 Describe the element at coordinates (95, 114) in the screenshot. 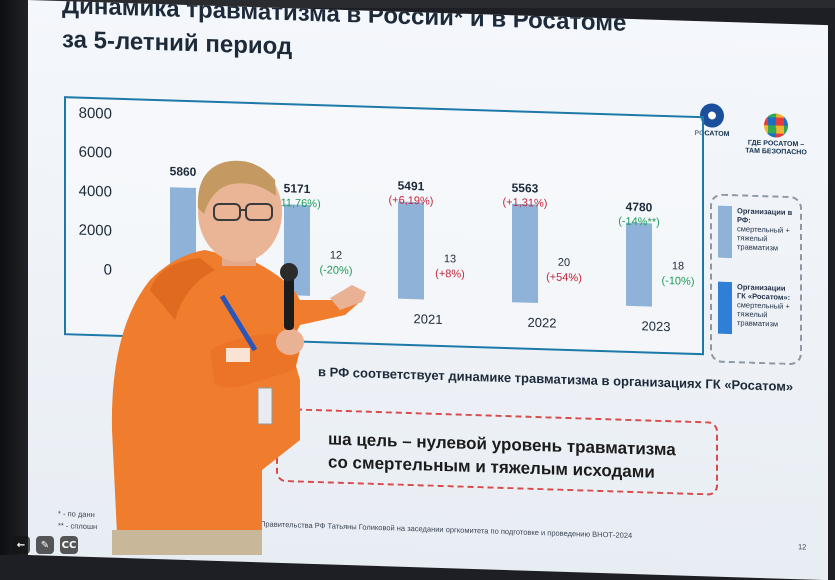

I see `y-tick-label: 8000` at that location.